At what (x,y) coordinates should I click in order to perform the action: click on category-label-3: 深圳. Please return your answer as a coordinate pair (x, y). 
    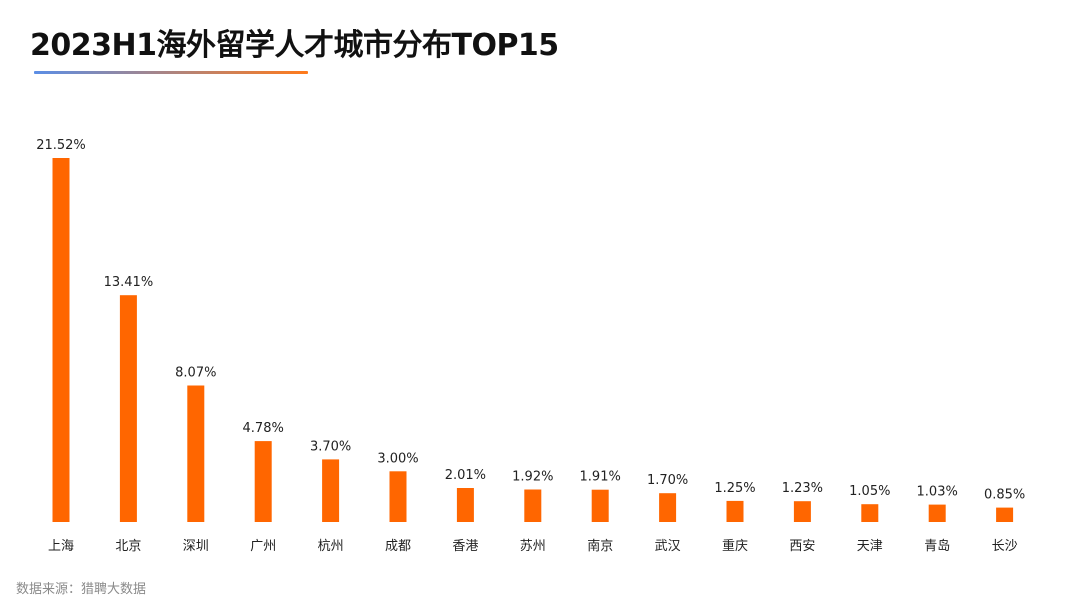
    Looking at the image, I should click on (196, 546).